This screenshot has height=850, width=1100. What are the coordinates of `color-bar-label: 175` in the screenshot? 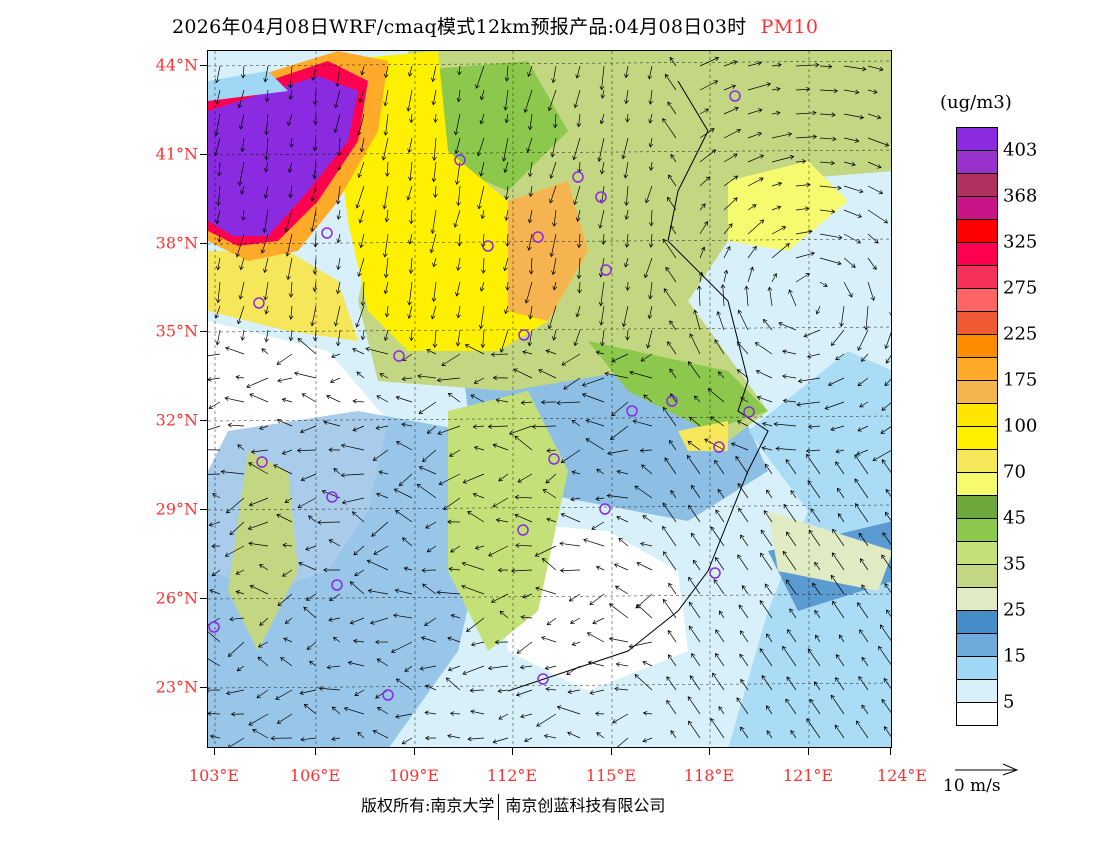 It's located at (1020, 380).